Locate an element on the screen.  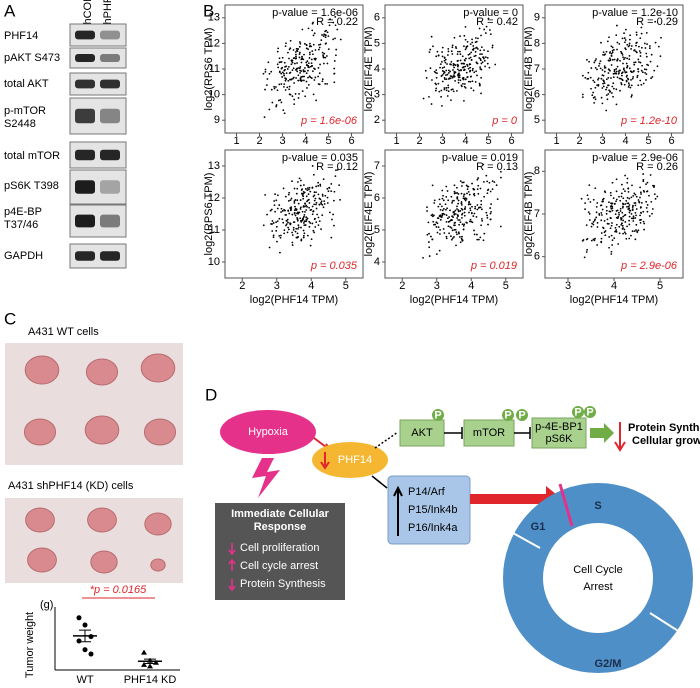
tumor is located at coordinates (40, 520).